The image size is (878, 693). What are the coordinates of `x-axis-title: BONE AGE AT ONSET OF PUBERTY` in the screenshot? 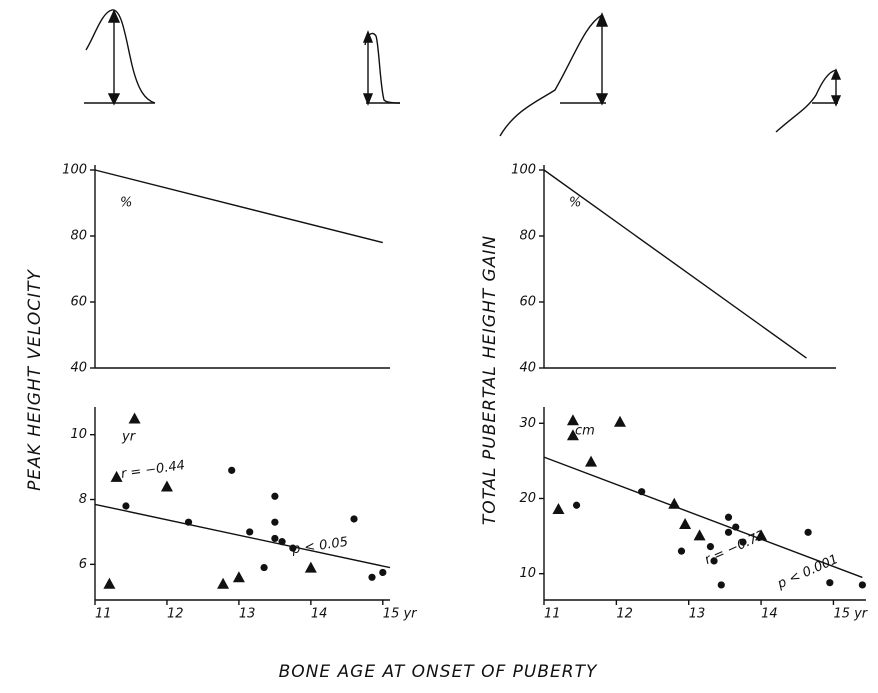 It's located at (438, 672).